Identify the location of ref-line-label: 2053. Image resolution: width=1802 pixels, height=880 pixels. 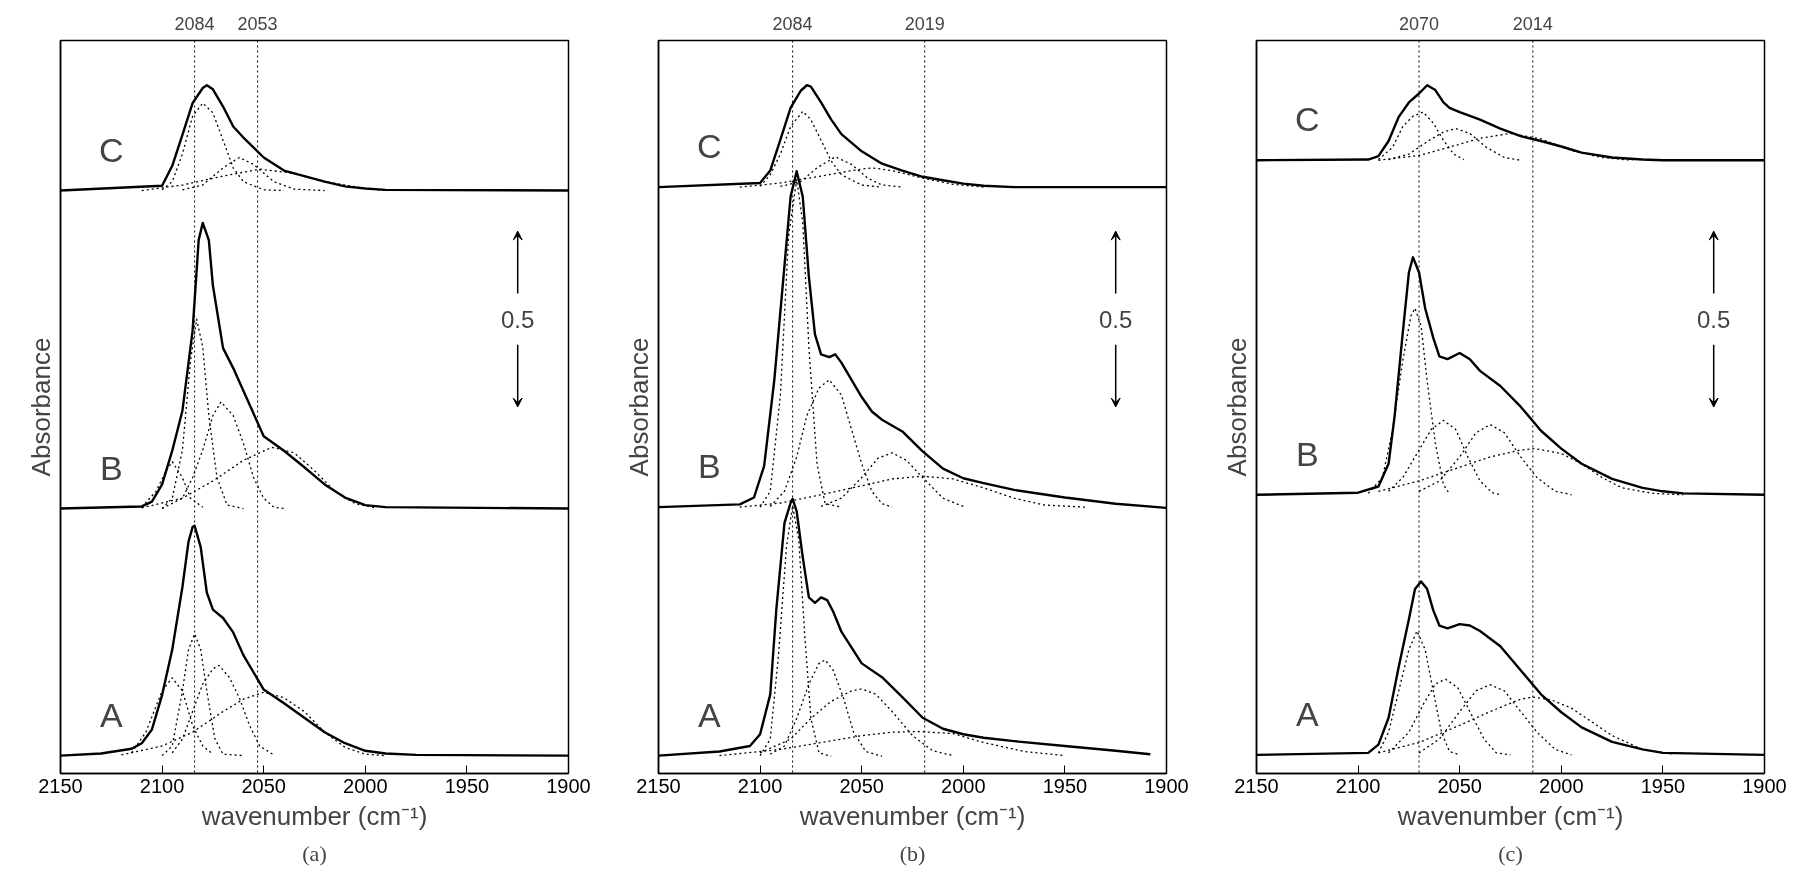
(257, 23).